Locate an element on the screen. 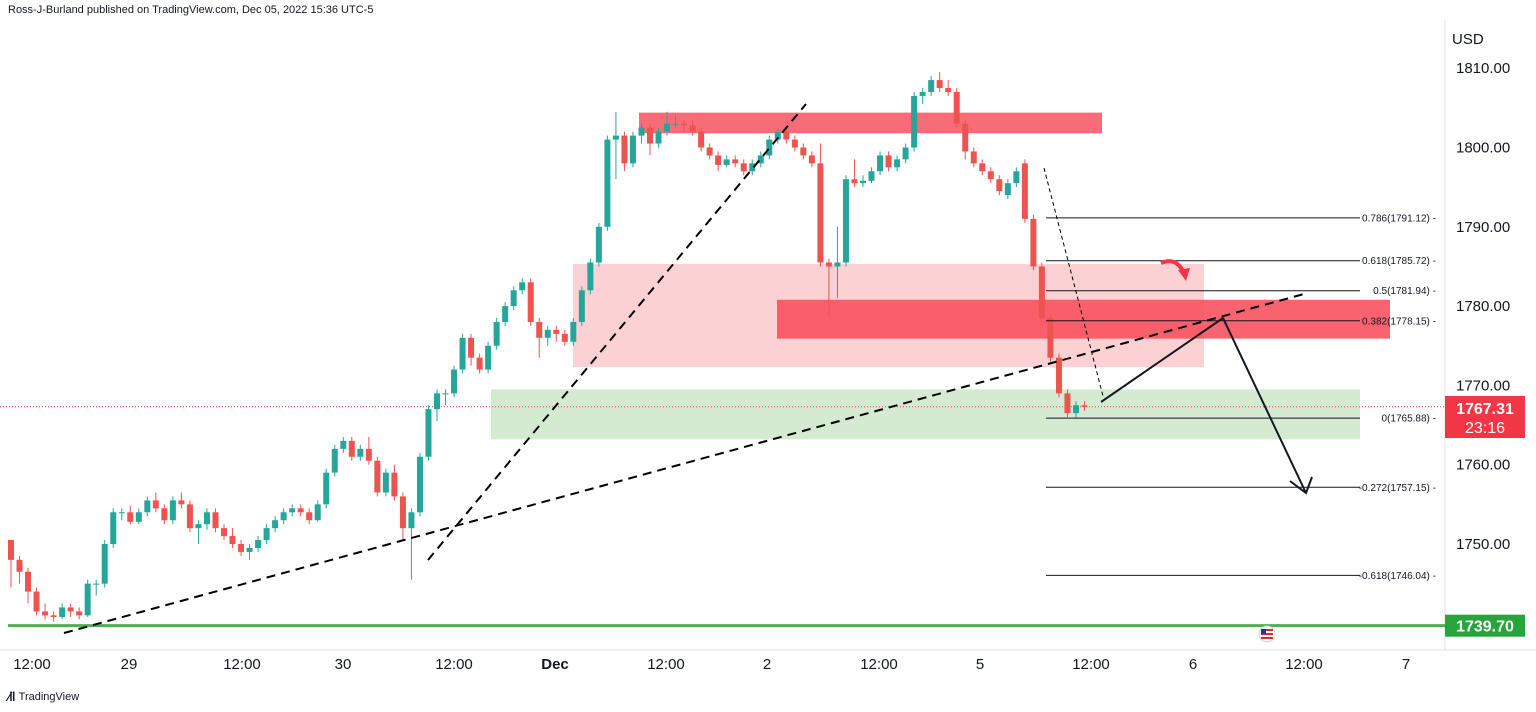 This screenshot has height=712, width=1536. red-arrowhead-icon is located at coordinates (1184, 274).